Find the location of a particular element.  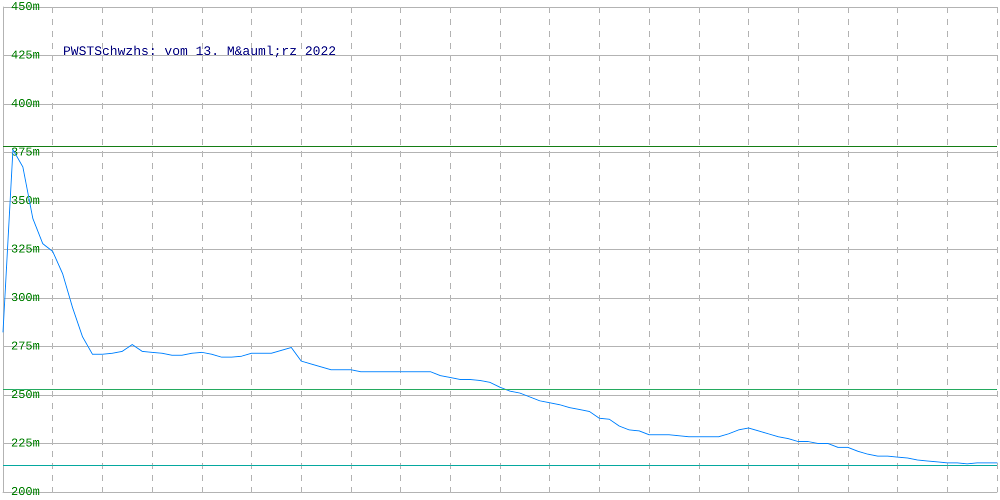

y-tick-label: 325m is located at coordinates (25, 249).